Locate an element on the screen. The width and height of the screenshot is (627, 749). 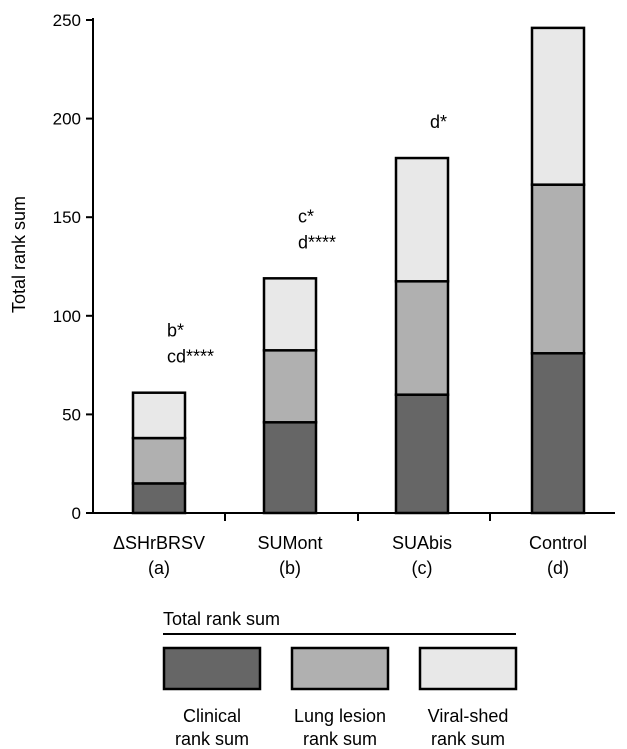
legend-label: Lung lesion is located at coordinates (340, 716).